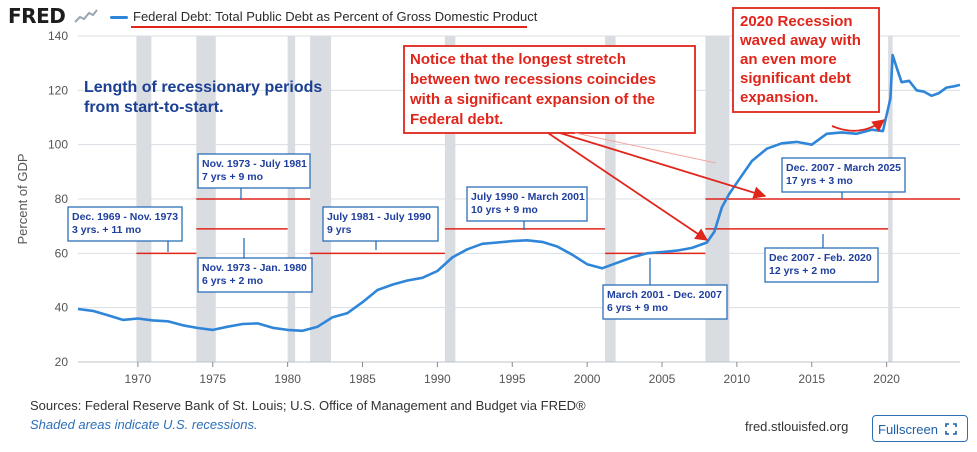 The image size is (977, 452). I want to click on x-tick-label-2005: 2005, so click(662, 379).